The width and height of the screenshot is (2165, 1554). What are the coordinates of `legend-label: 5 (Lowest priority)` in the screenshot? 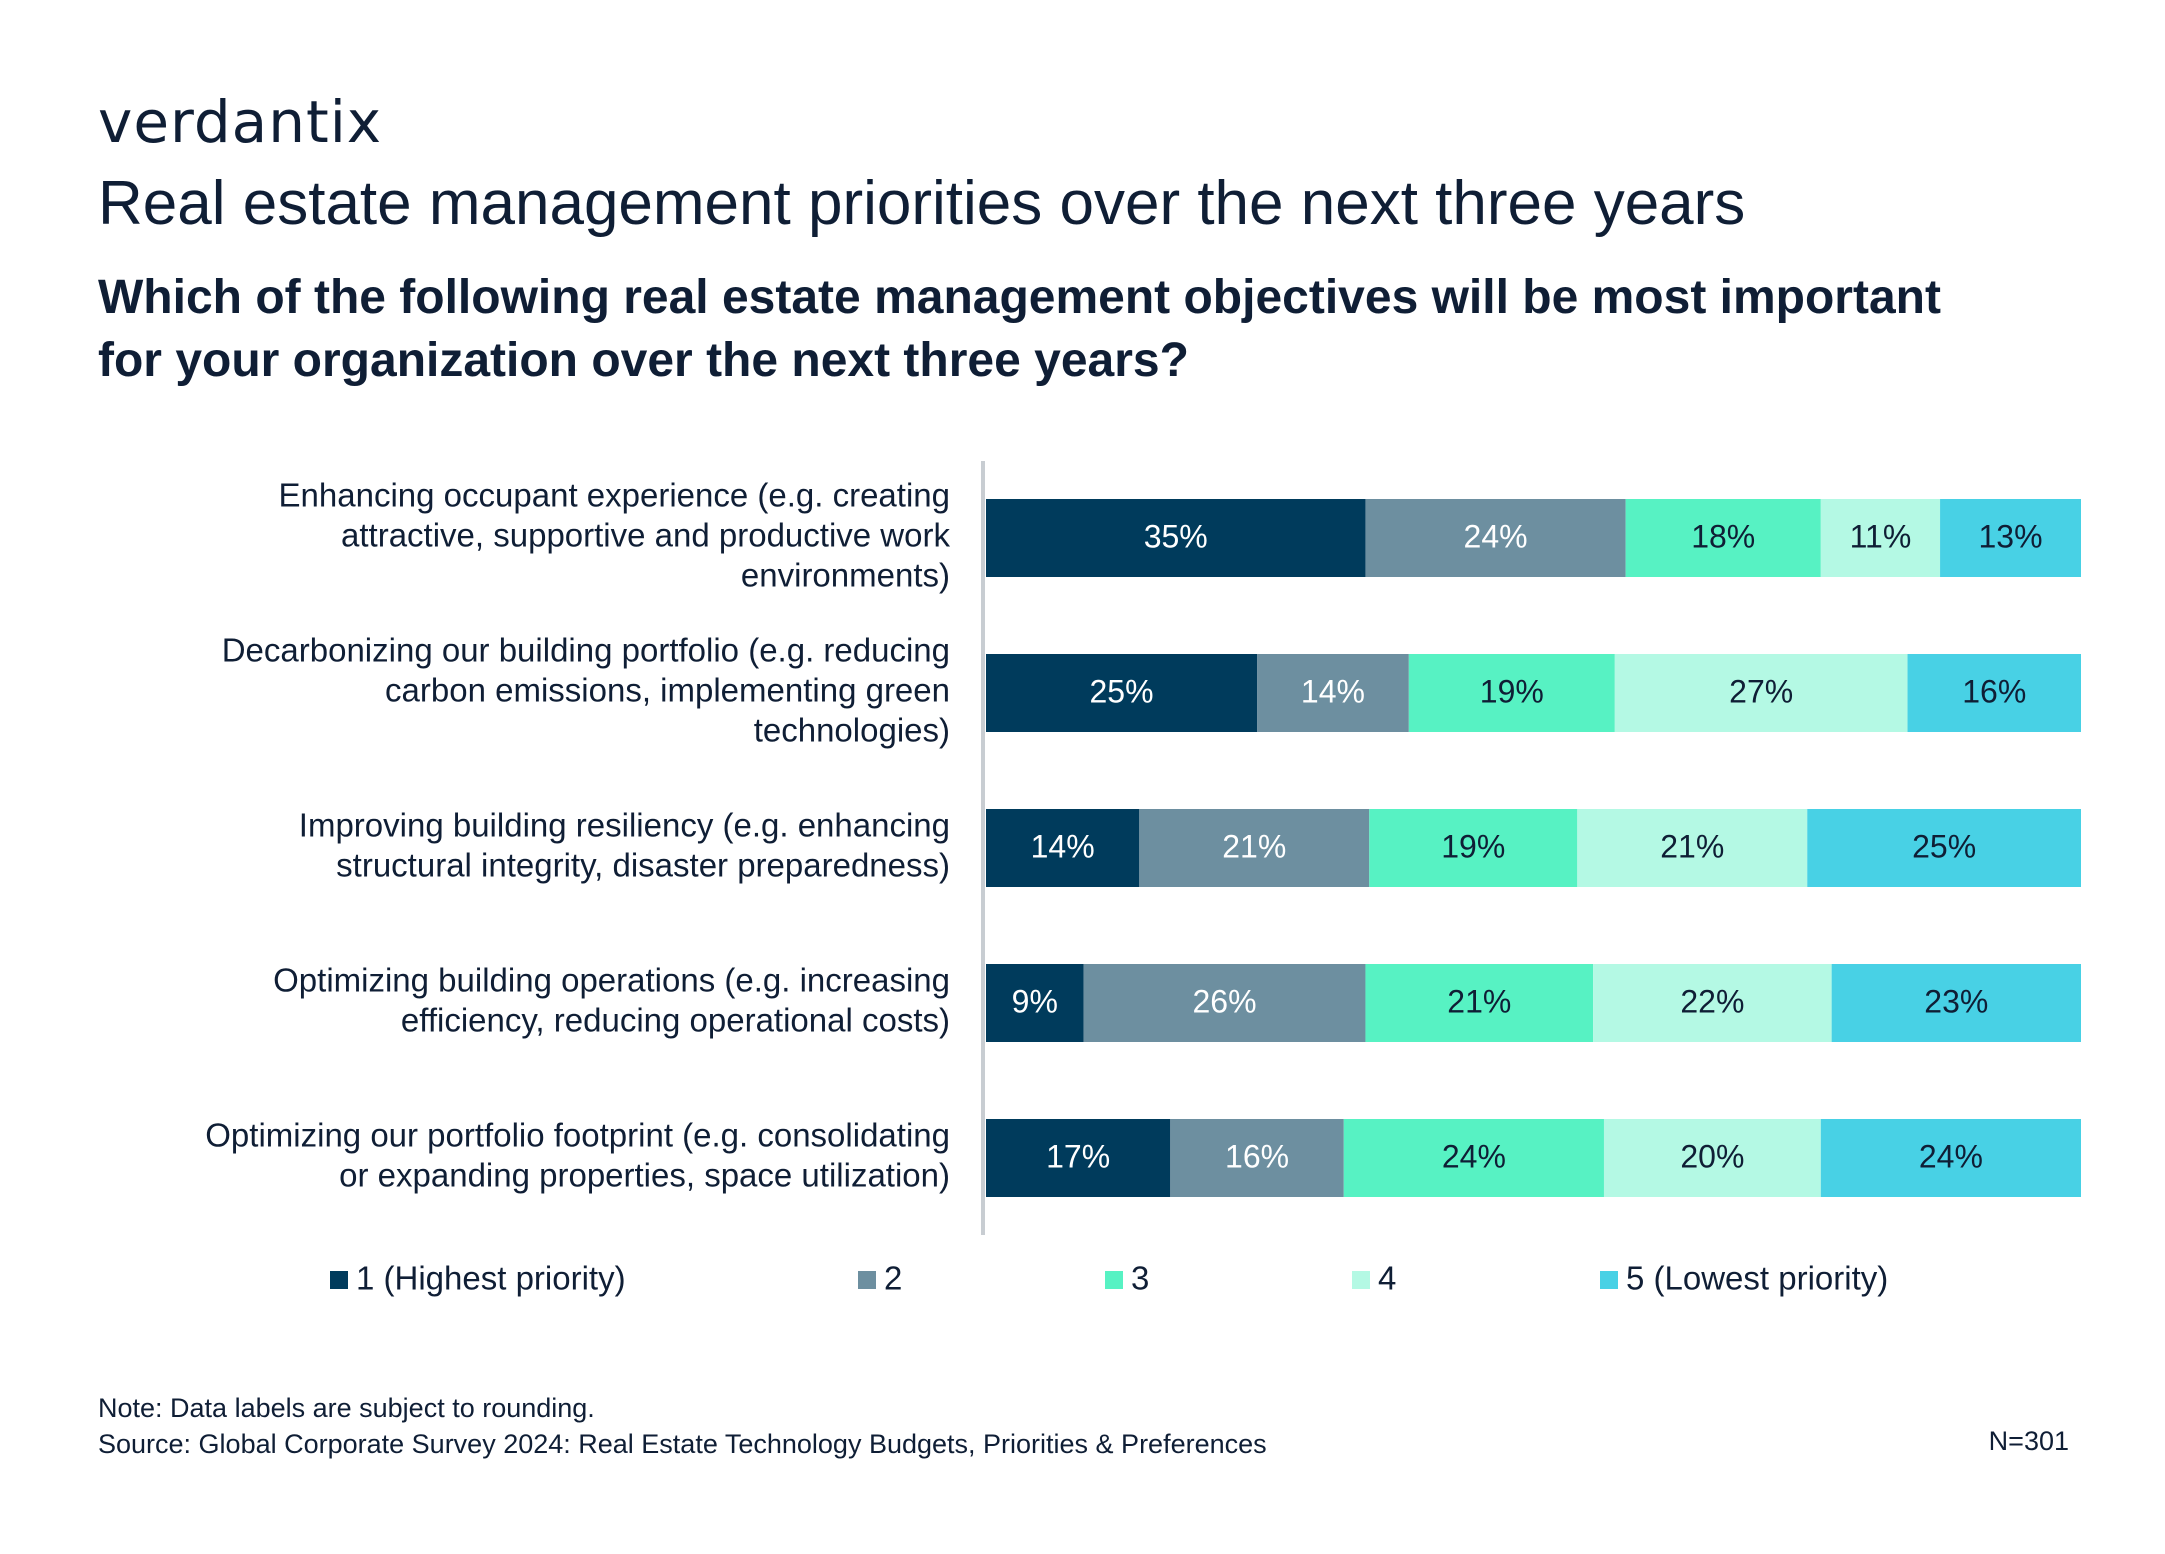 It's located at (1757, 1278).